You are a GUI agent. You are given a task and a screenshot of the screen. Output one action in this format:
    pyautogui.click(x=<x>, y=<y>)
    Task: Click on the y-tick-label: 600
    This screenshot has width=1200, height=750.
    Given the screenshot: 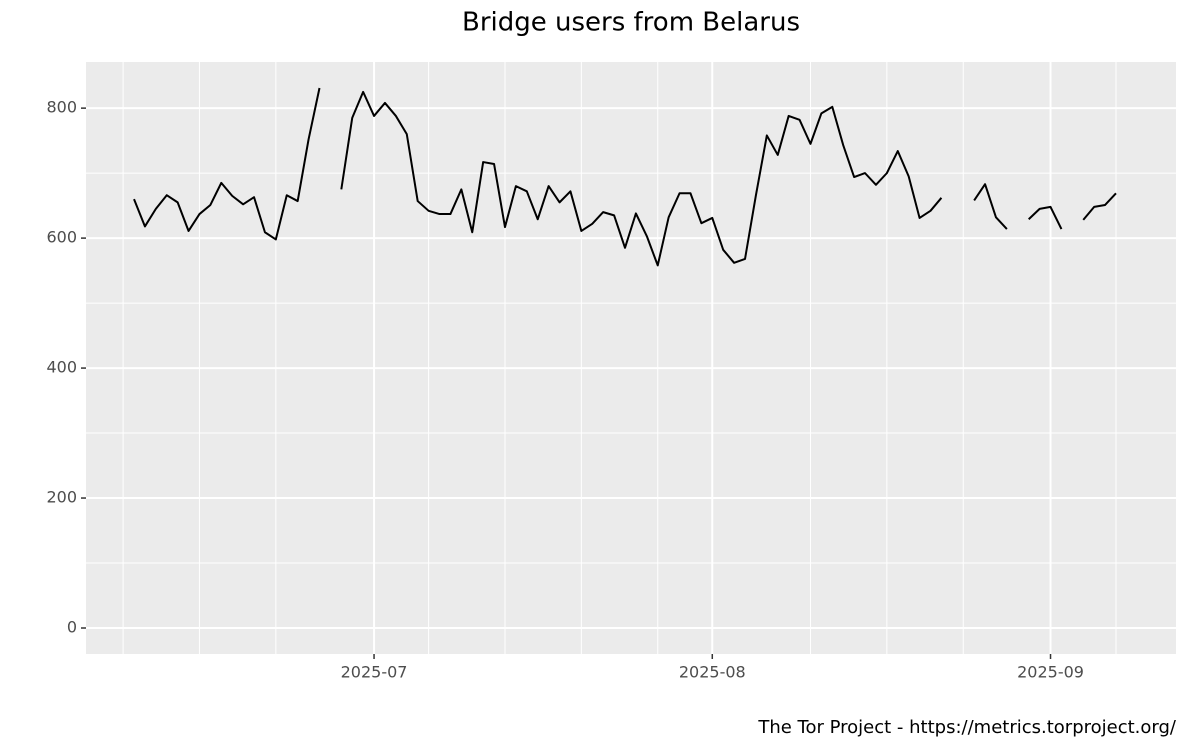 What is the action you would take?
    pyautogui.click(x=61, y=237)
    